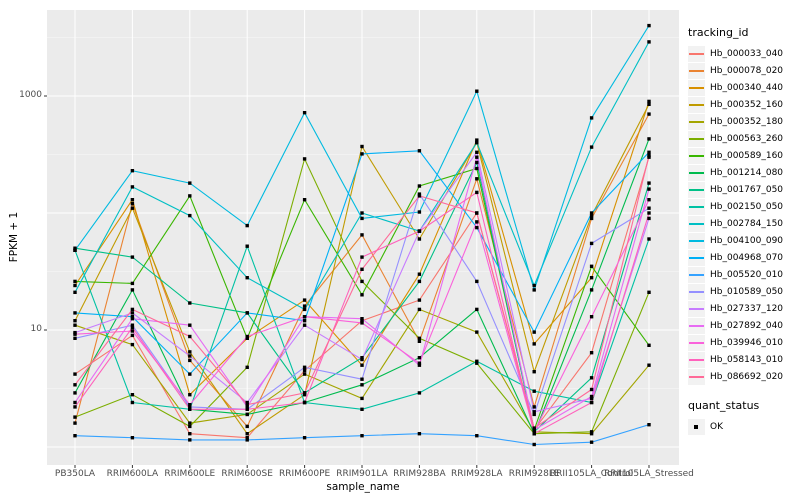 Image resolution: width=800 pixels, height=500 pixels. Describe the element at coordinates (591, 474) in the screenshot. I see `x-tick-label: RRII105LA_Control` at that location.